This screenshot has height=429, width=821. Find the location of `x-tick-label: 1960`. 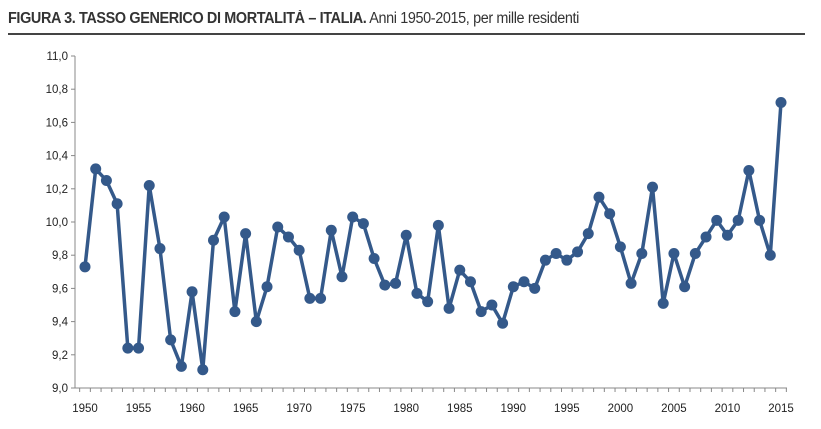

x-tick-label: 1960 is located at coordinates (192, 409).